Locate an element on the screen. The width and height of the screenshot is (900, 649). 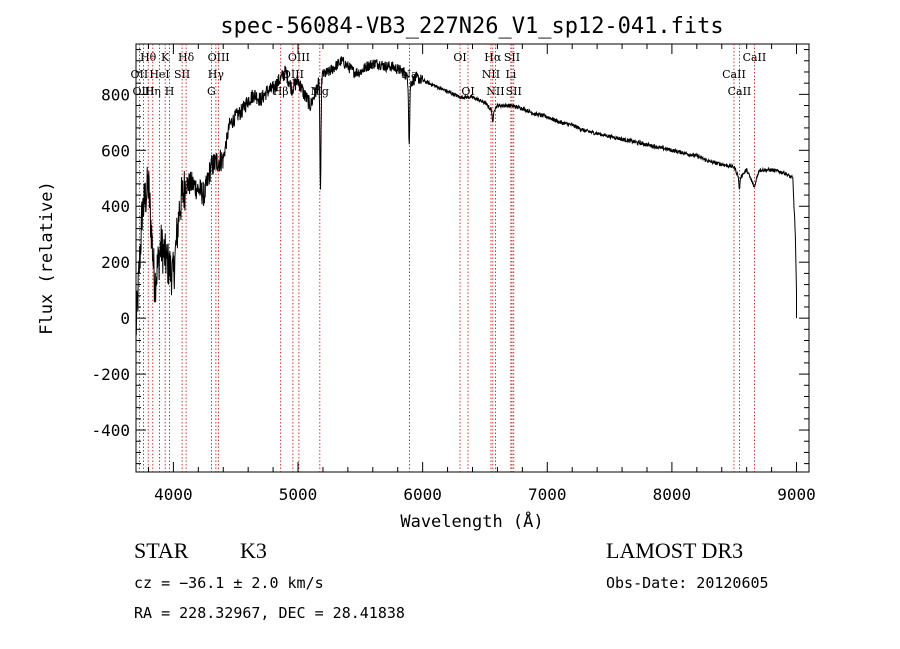
spectral-line-label: Li is located at coordinates (510, 74).